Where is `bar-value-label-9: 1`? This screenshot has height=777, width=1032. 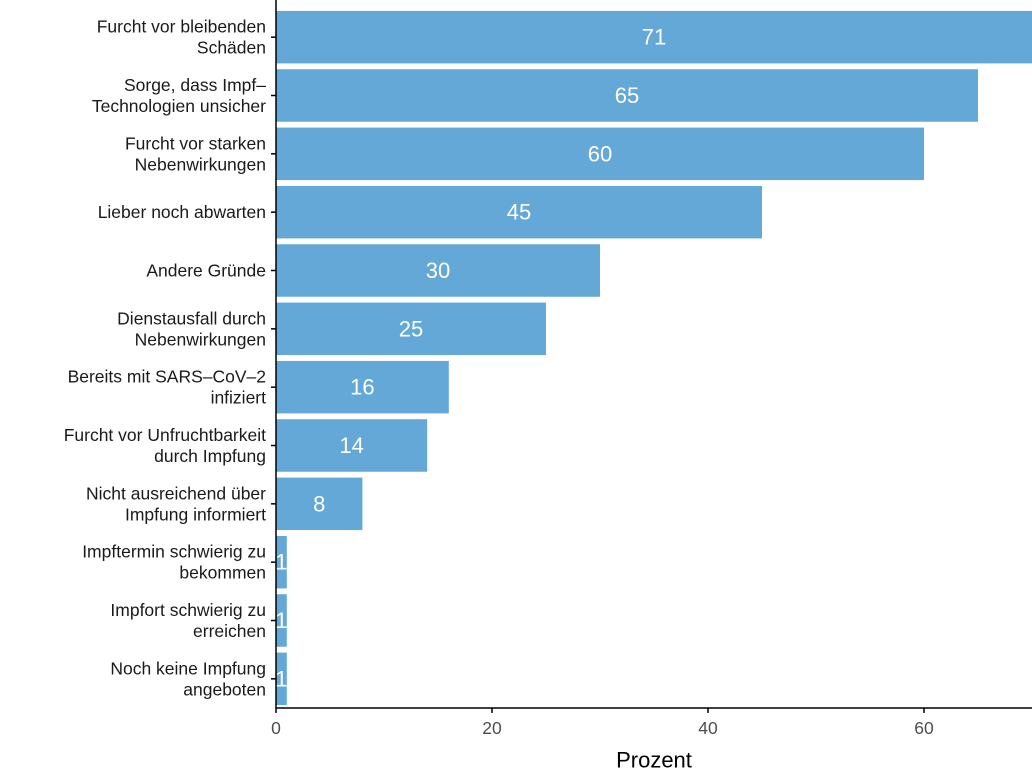
bar-value-label-9: 1 is located at coordinates (281, 562).